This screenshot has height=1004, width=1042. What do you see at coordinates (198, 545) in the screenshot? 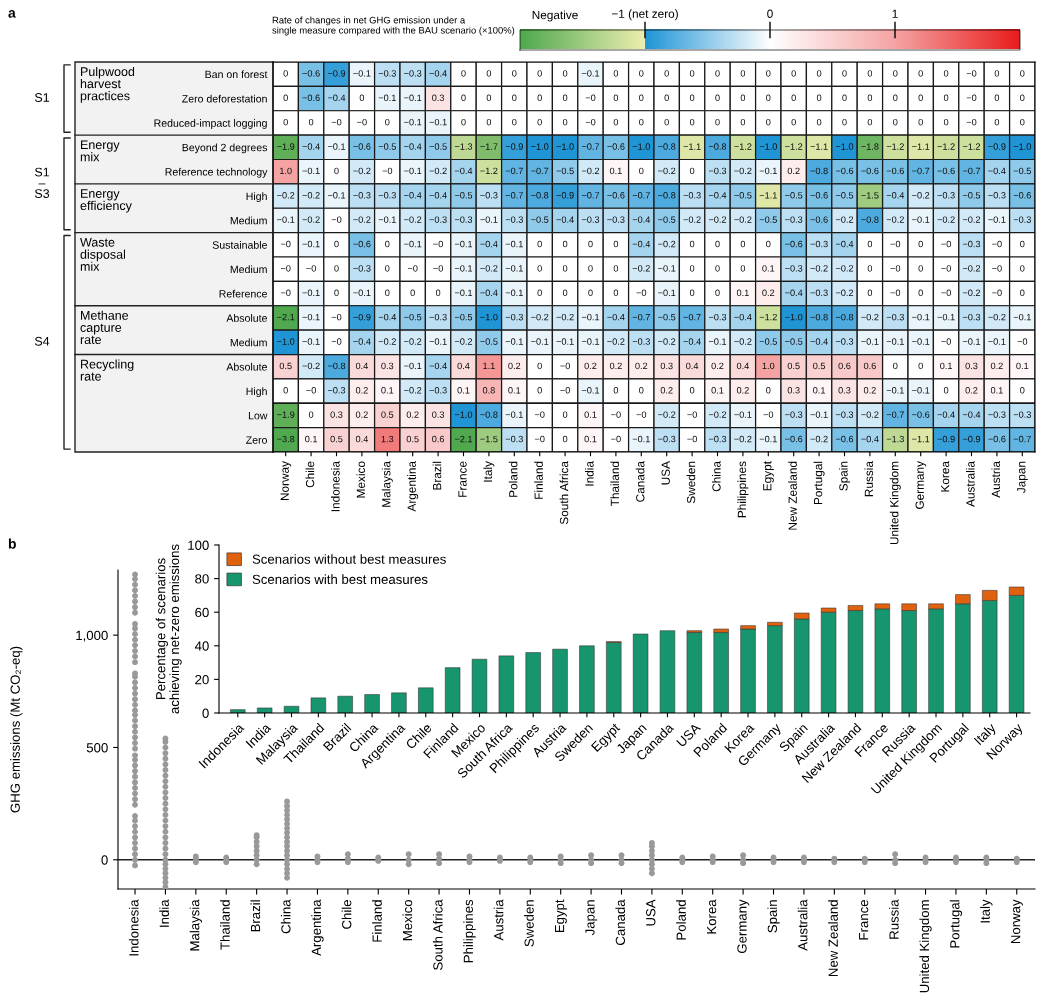
I see `y-tick-label: 100` at bounding box center [198, 545].